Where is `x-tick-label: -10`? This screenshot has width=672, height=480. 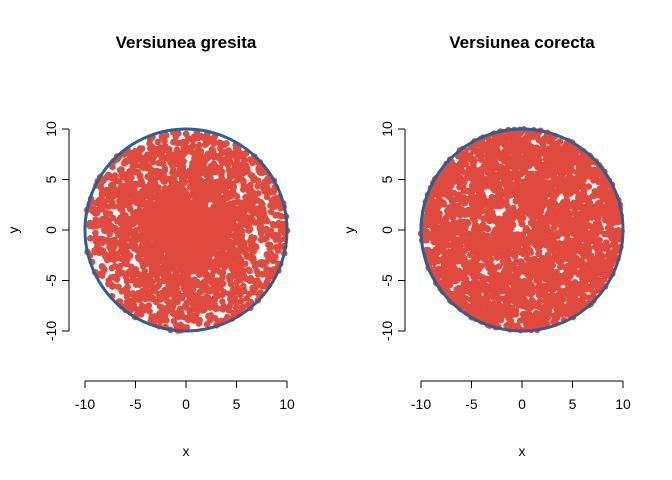
x-tick-label: -10 is located at coordinates (85, 404).